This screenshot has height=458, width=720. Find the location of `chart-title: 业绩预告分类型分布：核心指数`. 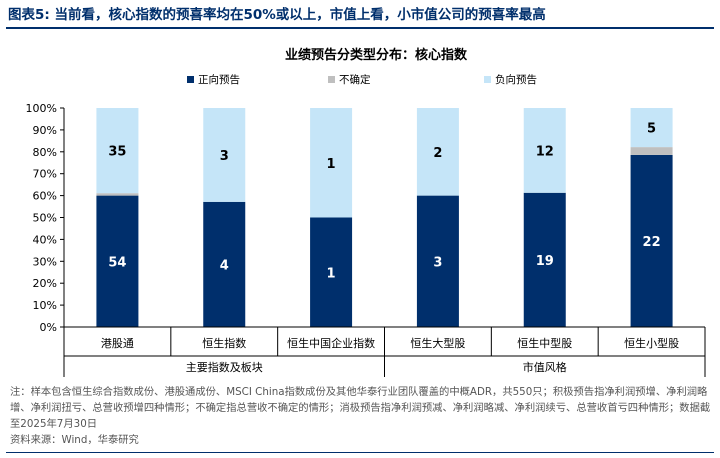

chart-title: 业绩预告分类型分布：核心指数 is located at coordinates (376, 55).